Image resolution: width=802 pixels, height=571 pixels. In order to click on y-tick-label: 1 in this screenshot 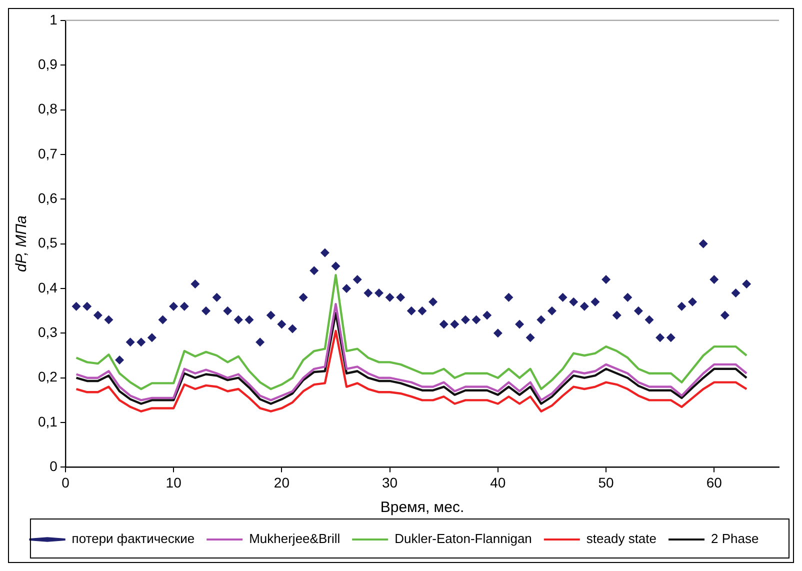, I will do `click(54, 19)`.